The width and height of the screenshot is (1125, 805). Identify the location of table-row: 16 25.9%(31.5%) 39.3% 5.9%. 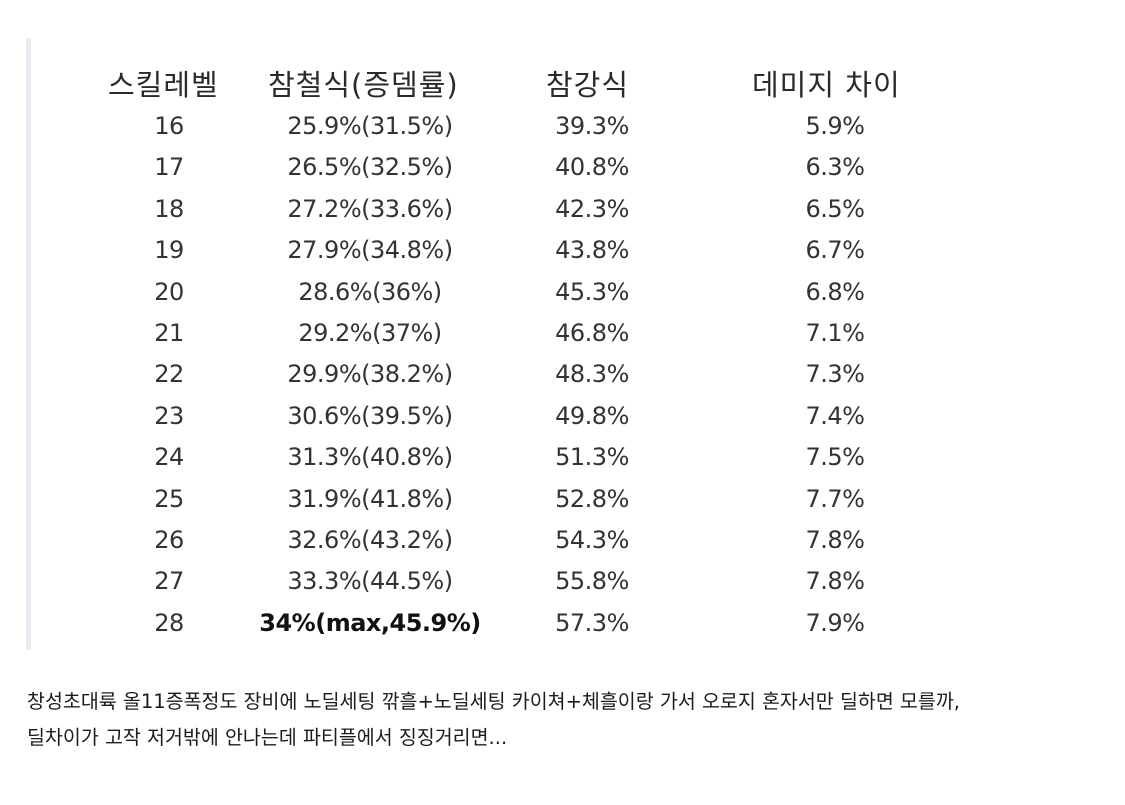
(500, 126).